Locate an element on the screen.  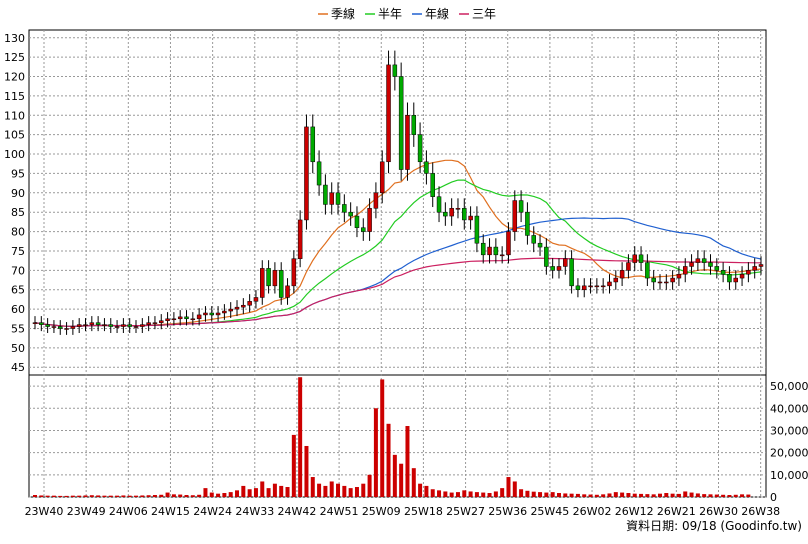
price-tick-label: 50 is located at coordinates (18, 348).